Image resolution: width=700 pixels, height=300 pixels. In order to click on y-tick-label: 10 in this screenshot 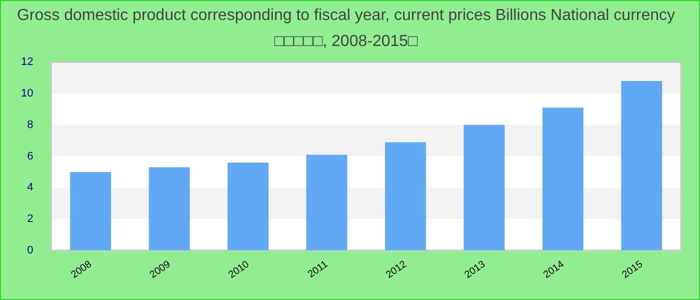, I will do `click(27, 94)`.